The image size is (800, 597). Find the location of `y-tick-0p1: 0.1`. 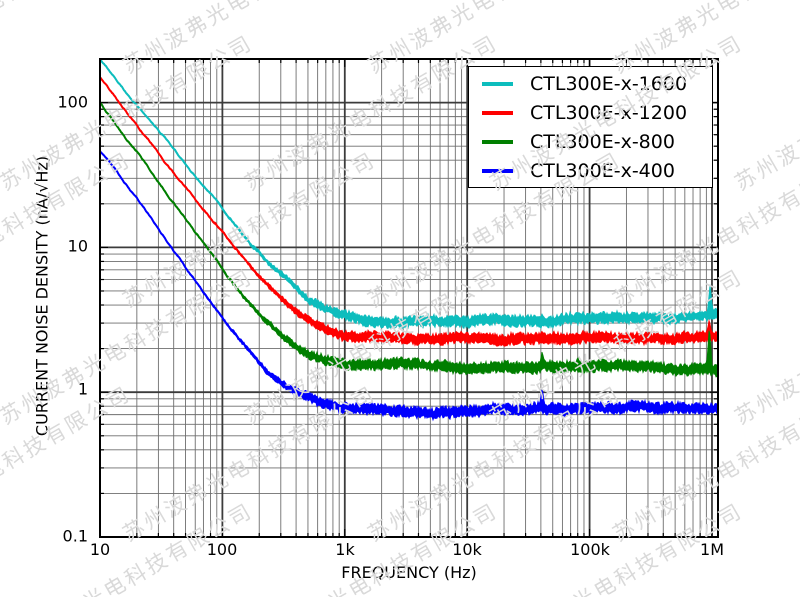

y-tick-0p1: 0.1 is located at coordinates (75, 536).